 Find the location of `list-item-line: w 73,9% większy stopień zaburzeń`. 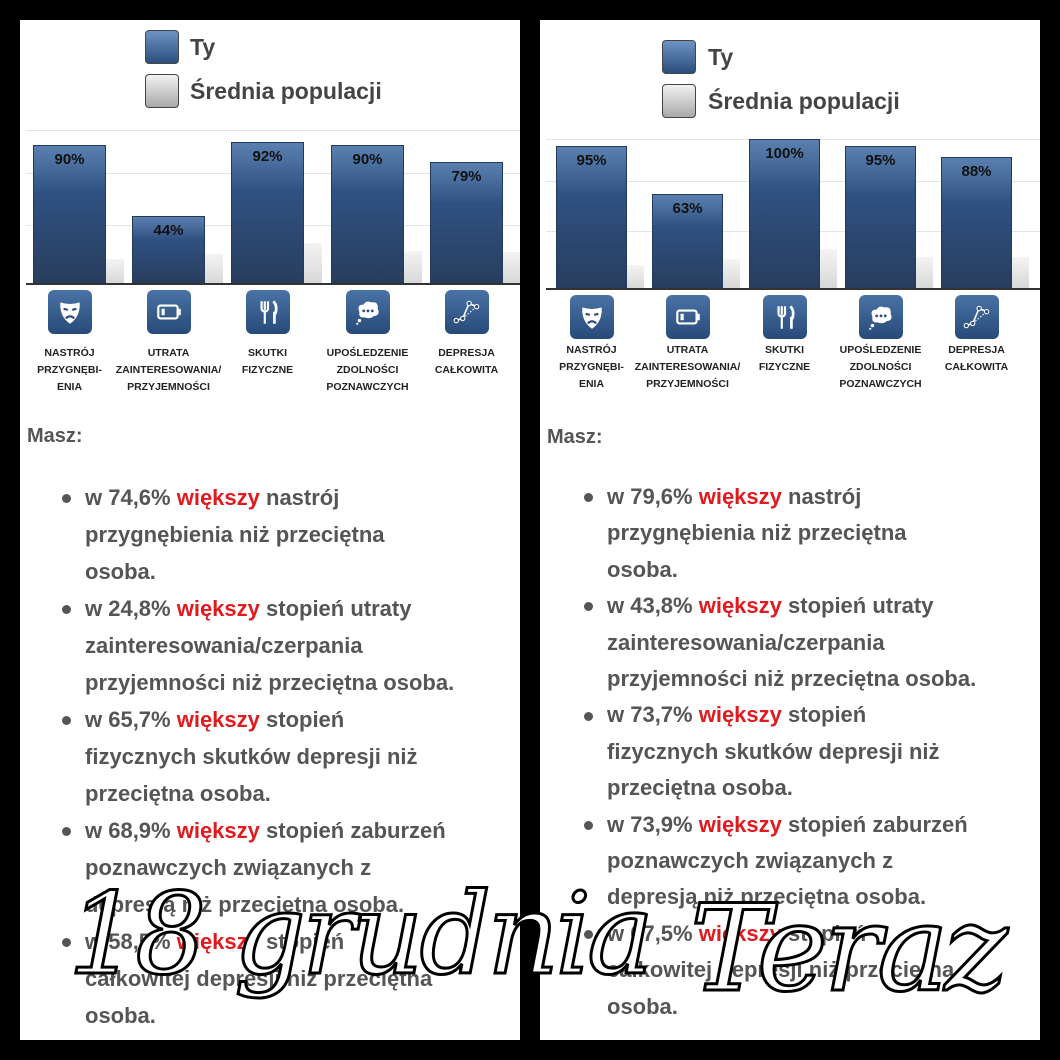

list-item-line: w 73,9% większy stopień zaburzeń is located at coordinates (787, 825).